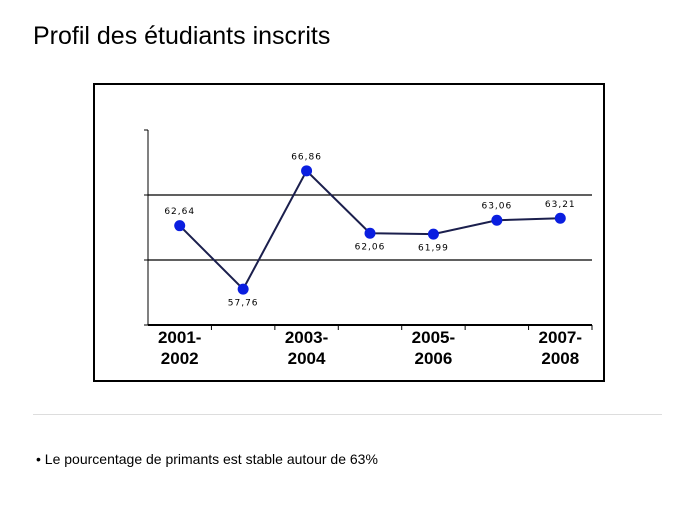 This screenshot has height=517, width=689. I want to click on page-title: Profil des étudiants inscrits, so click(182, 36).